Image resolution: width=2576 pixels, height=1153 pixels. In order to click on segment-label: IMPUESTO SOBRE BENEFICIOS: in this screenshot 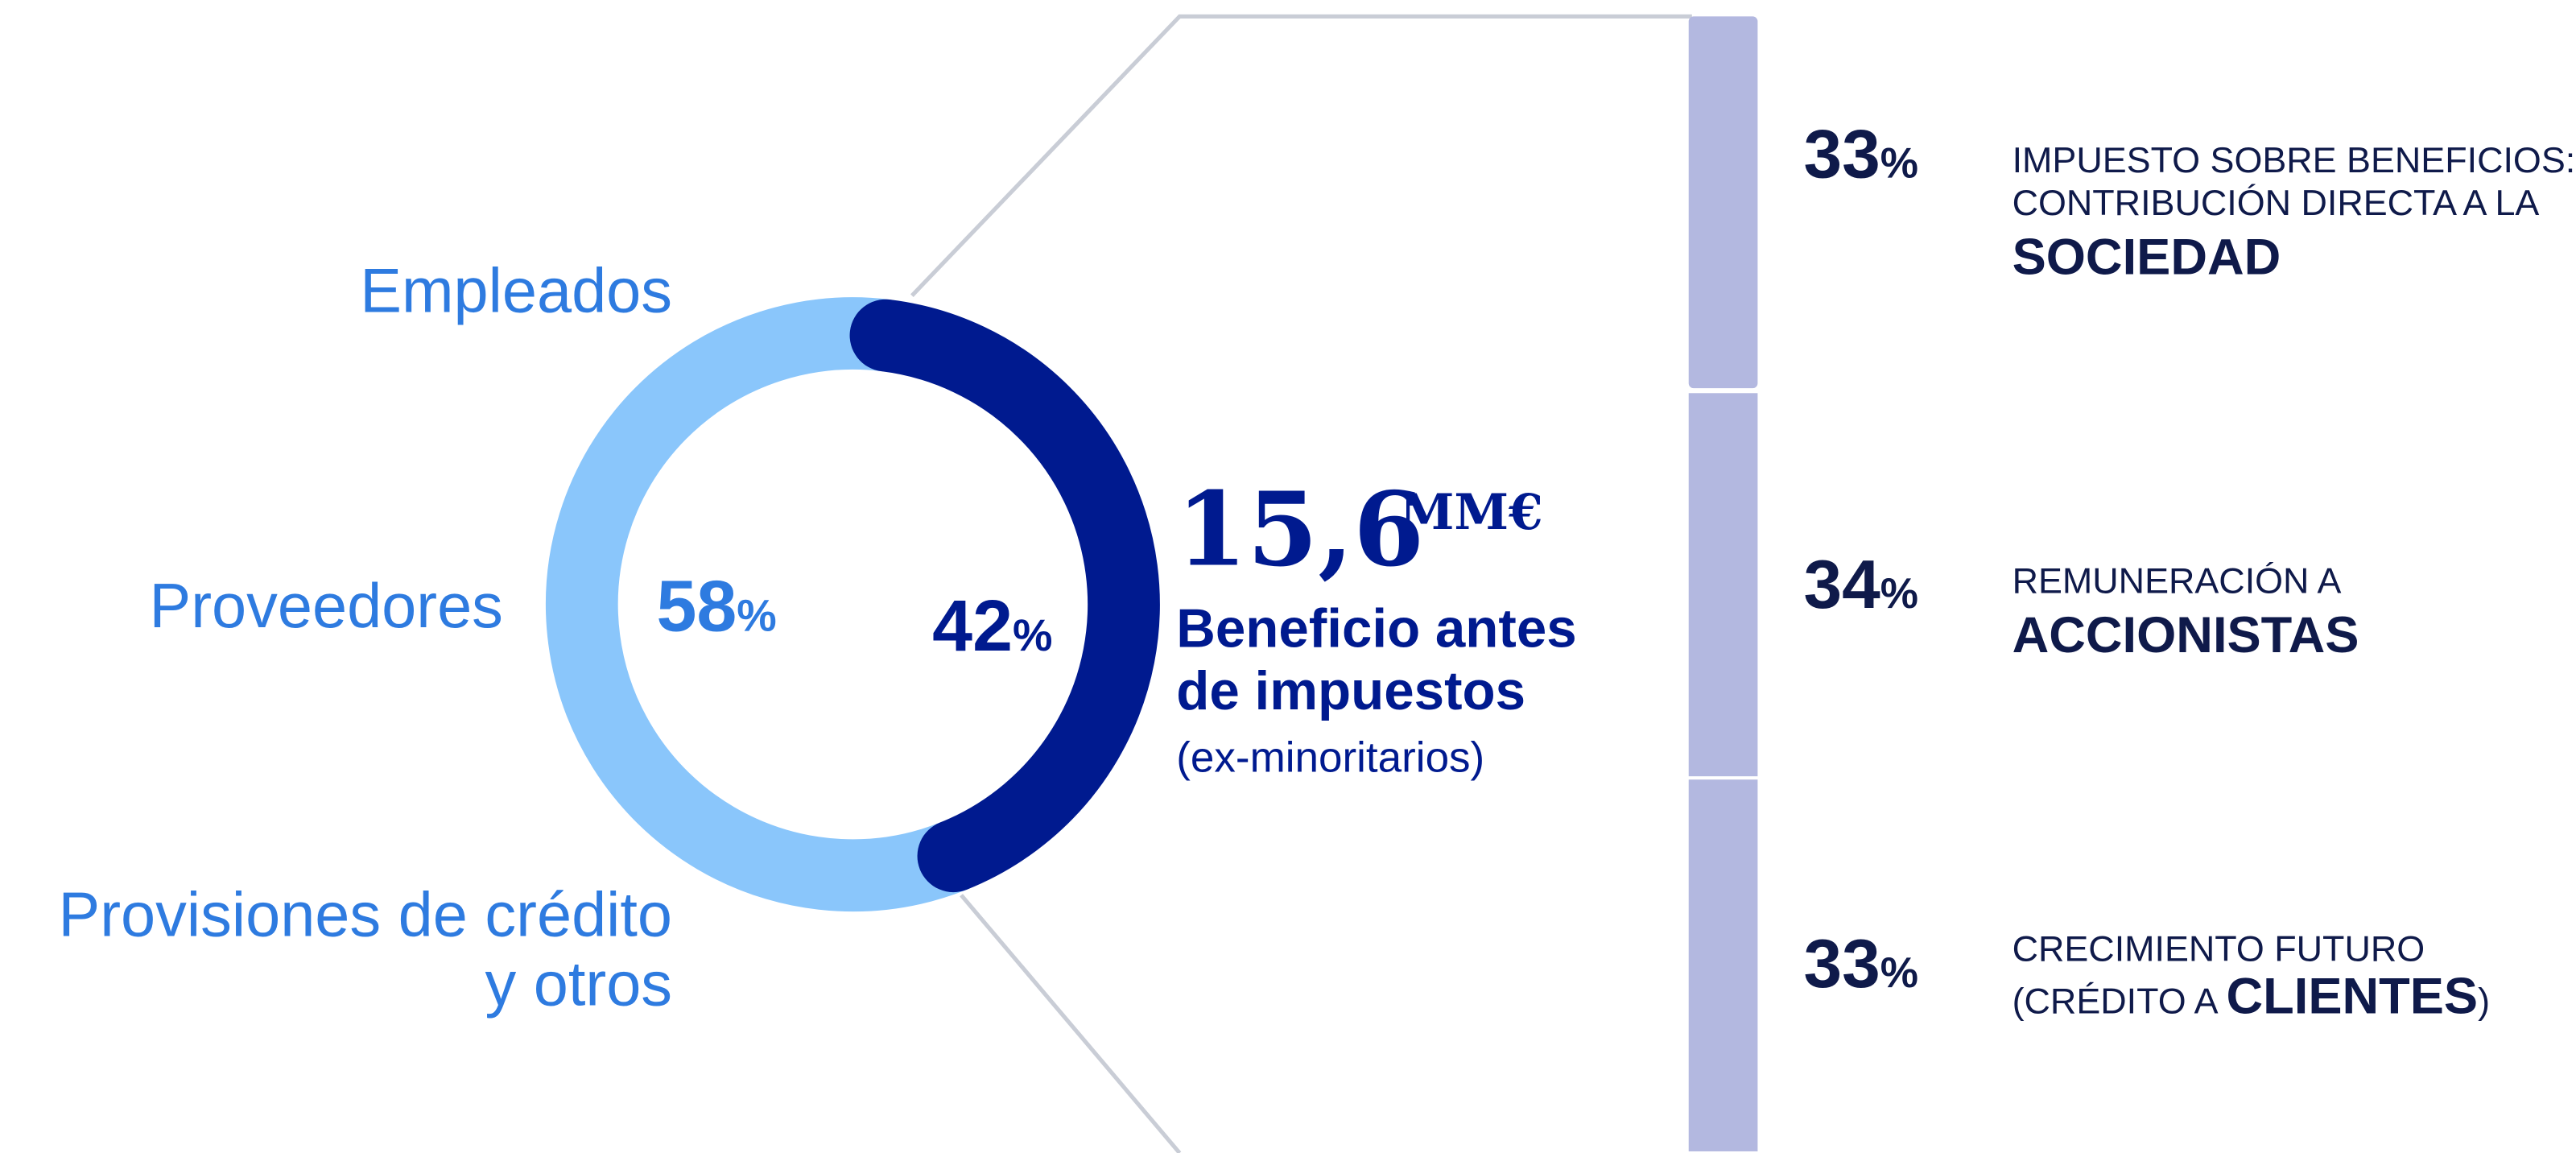, I will do `click(2294, 159)`.